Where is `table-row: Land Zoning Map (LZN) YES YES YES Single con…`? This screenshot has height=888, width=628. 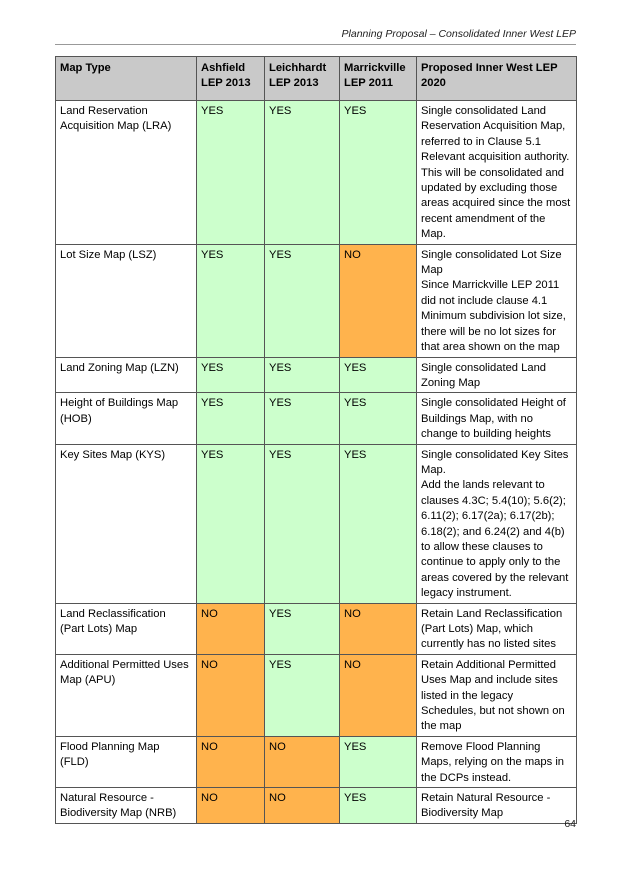 table-row: Land Zoning Map (LZN) YES YES YES Single con… is located at coordinates (316, 375).